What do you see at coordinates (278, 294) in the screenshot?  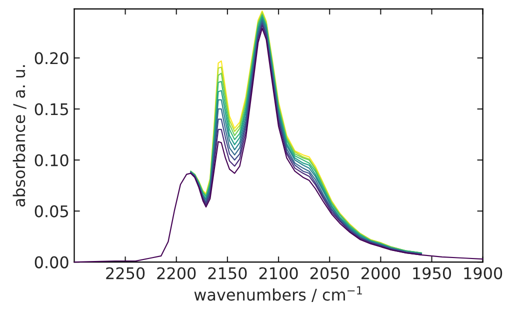 I see `x-axis-title: wavenumbers / cm$^{−1}$` at bounding box center [278, 294].